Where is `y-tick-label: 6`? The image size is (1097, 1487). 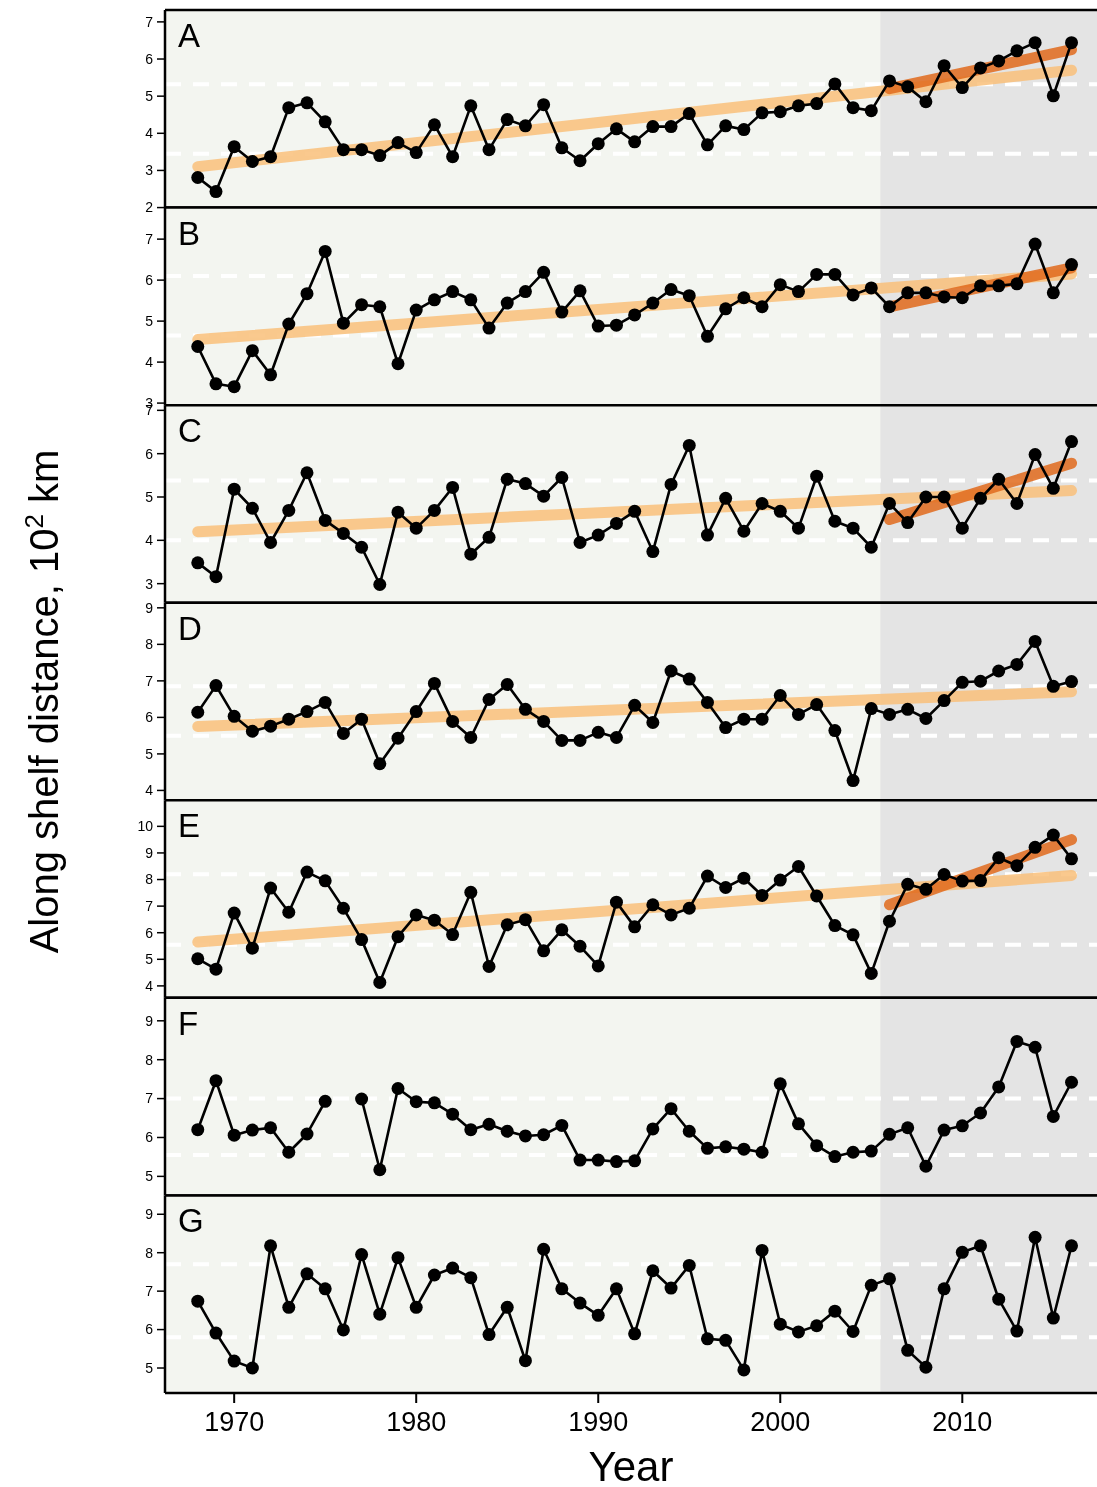
y-tick-label: 6 is located at coordinates (149, 280).